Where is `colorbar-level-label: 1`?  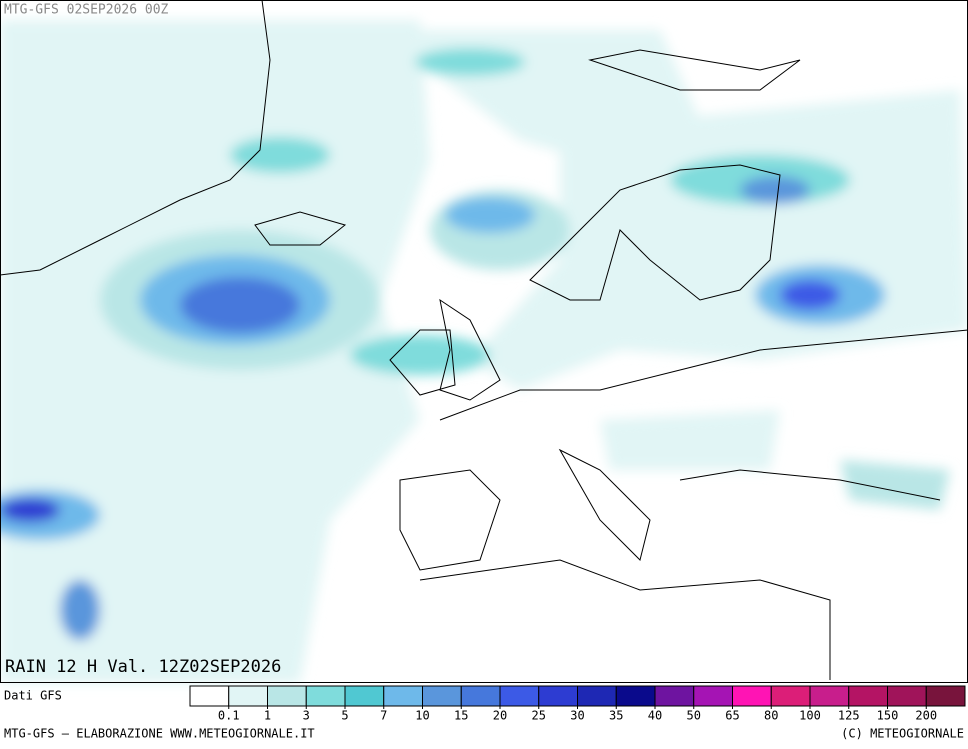
colorbar-level-label: 1 is located at coordinates (267, 716).